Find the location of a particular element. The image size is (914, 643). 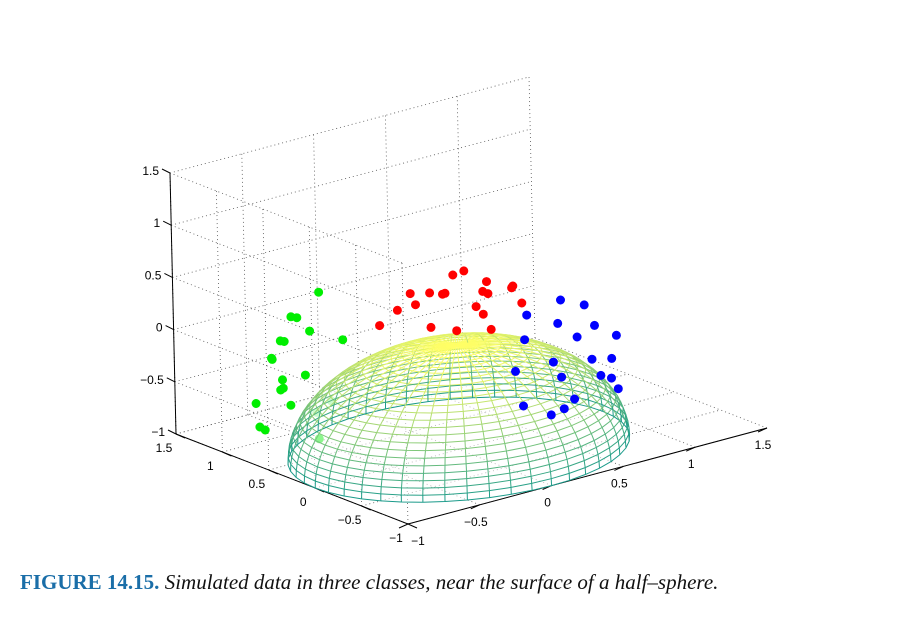

z-tick-mark is located at coordinates (167, 223).